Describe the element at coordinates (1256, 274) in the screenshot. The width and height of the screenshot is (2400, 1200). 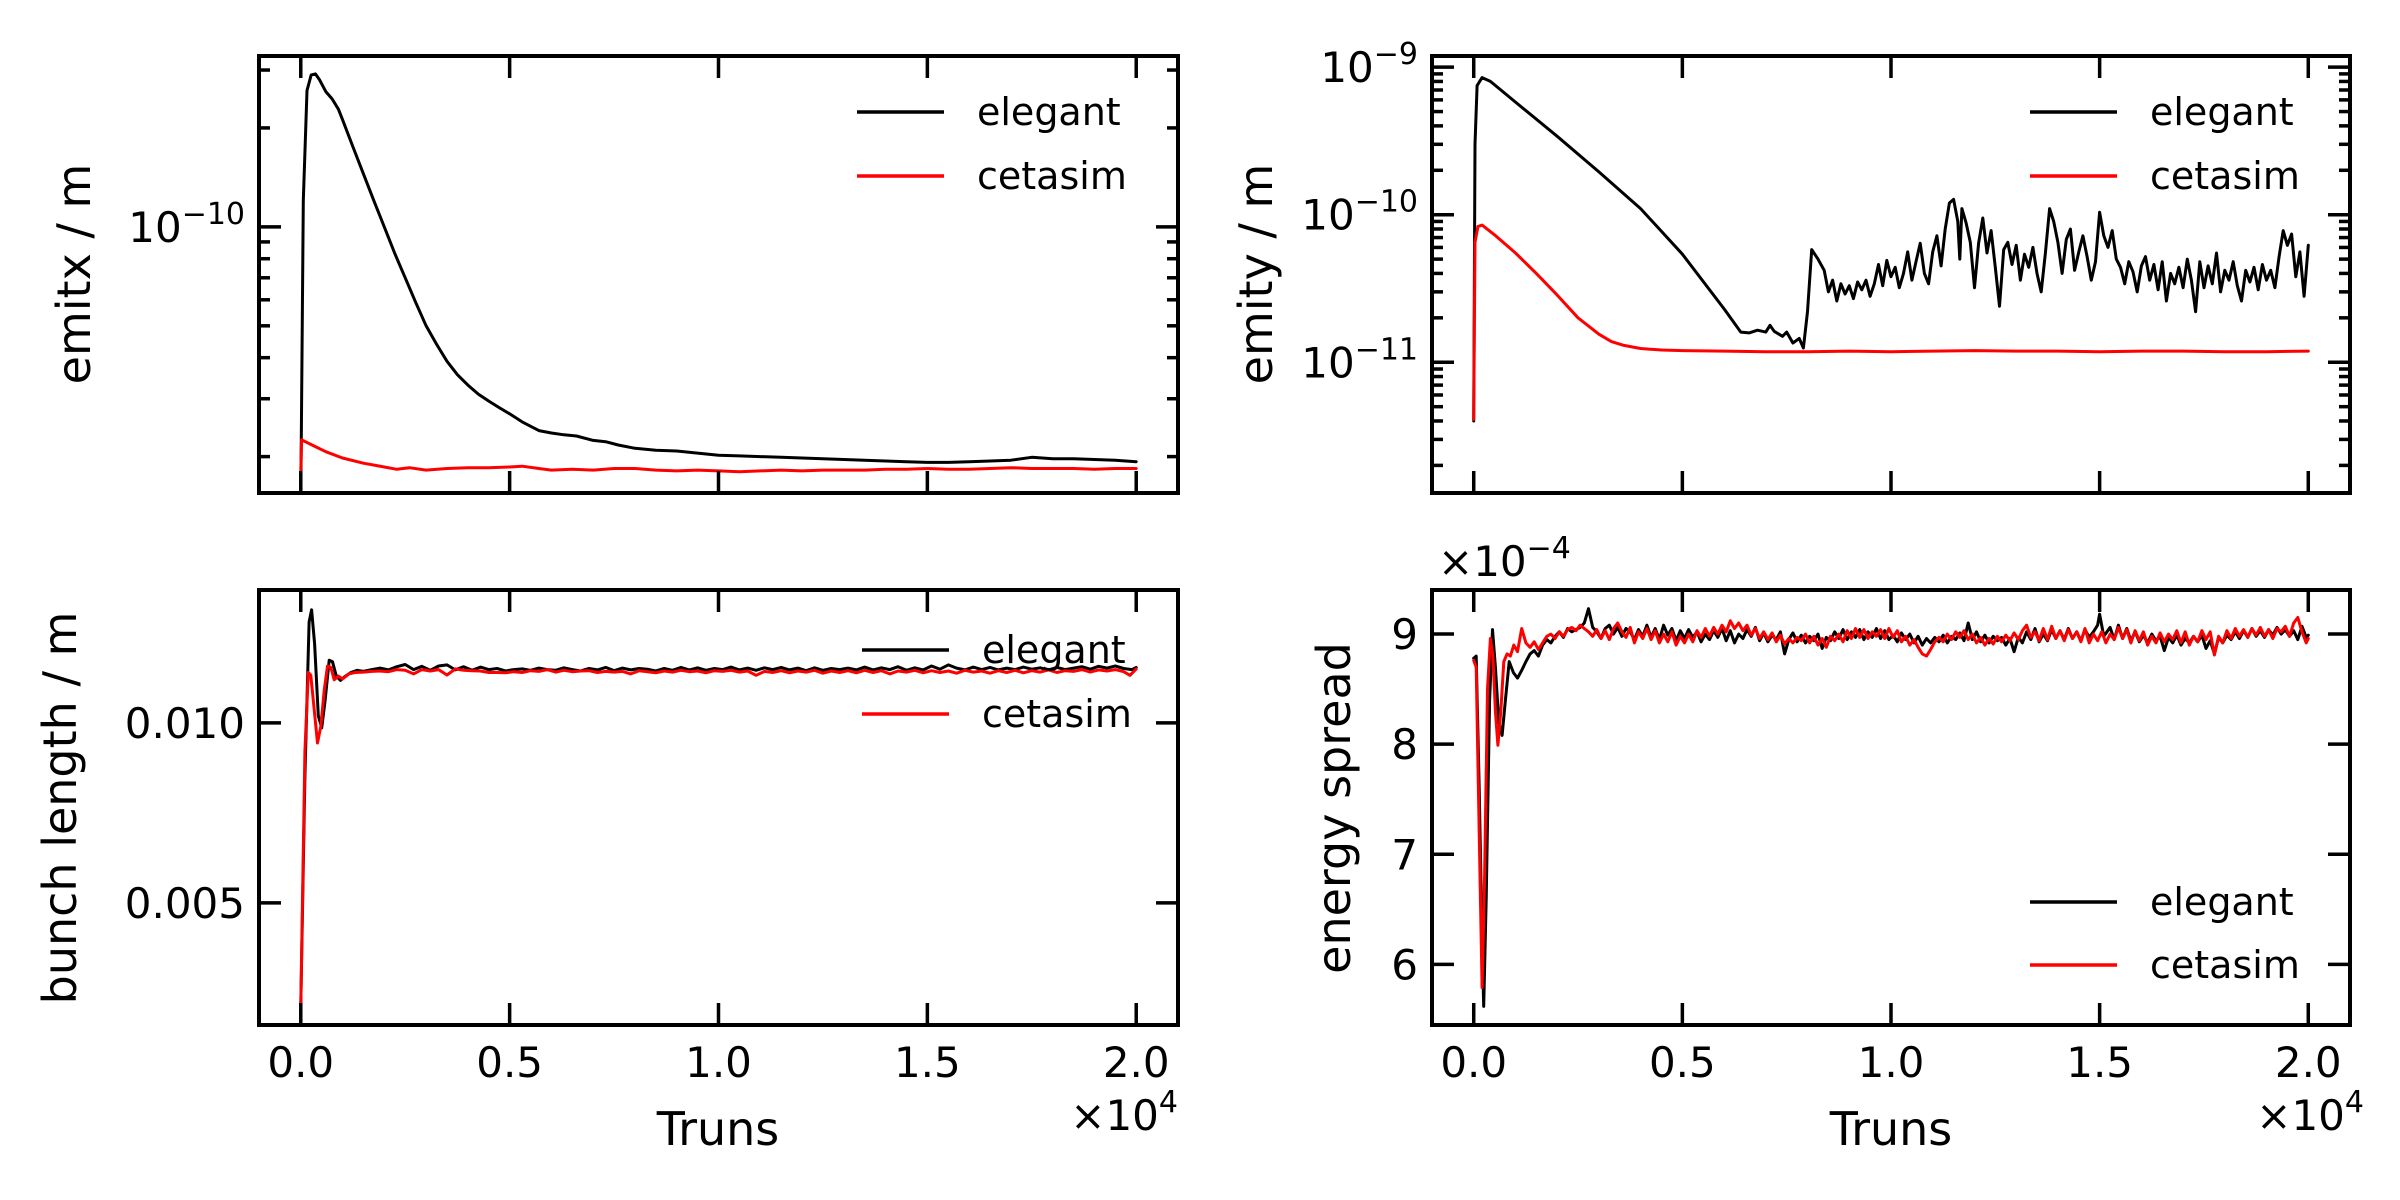
I see `y-axis-label: emity / m` at that location.